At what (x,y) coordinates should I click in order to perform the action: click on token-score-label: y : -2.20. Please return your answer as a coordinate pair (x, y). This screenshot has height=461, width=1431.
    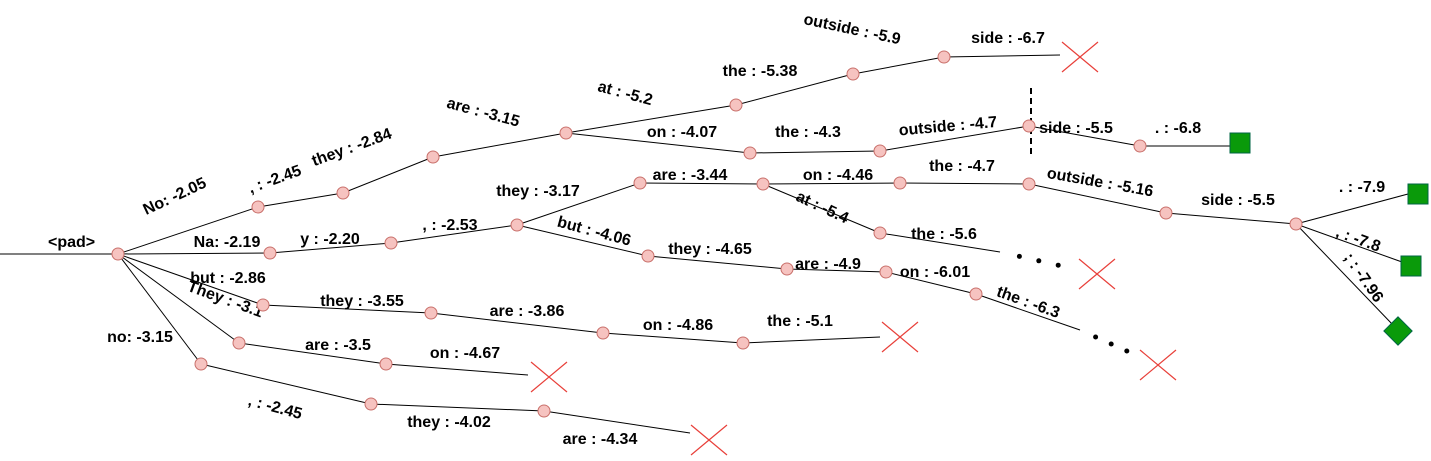
    Looking at the image, I should click on (330, 239).